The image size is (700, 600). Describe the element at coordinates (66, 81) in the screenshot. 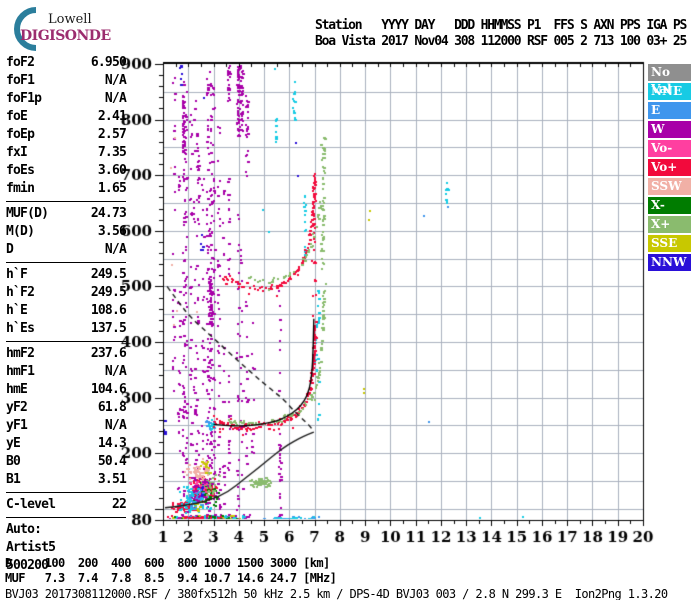

I see `parameter-row: foF1 N/A` at that location.